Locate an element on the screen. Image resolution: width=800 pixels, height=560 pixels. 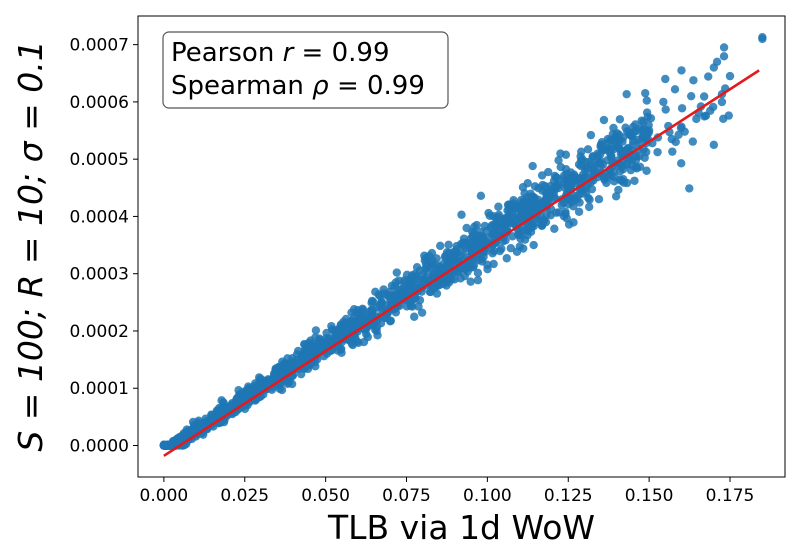
x-tick-label: 0.150 is located at coordinates (649, 496).